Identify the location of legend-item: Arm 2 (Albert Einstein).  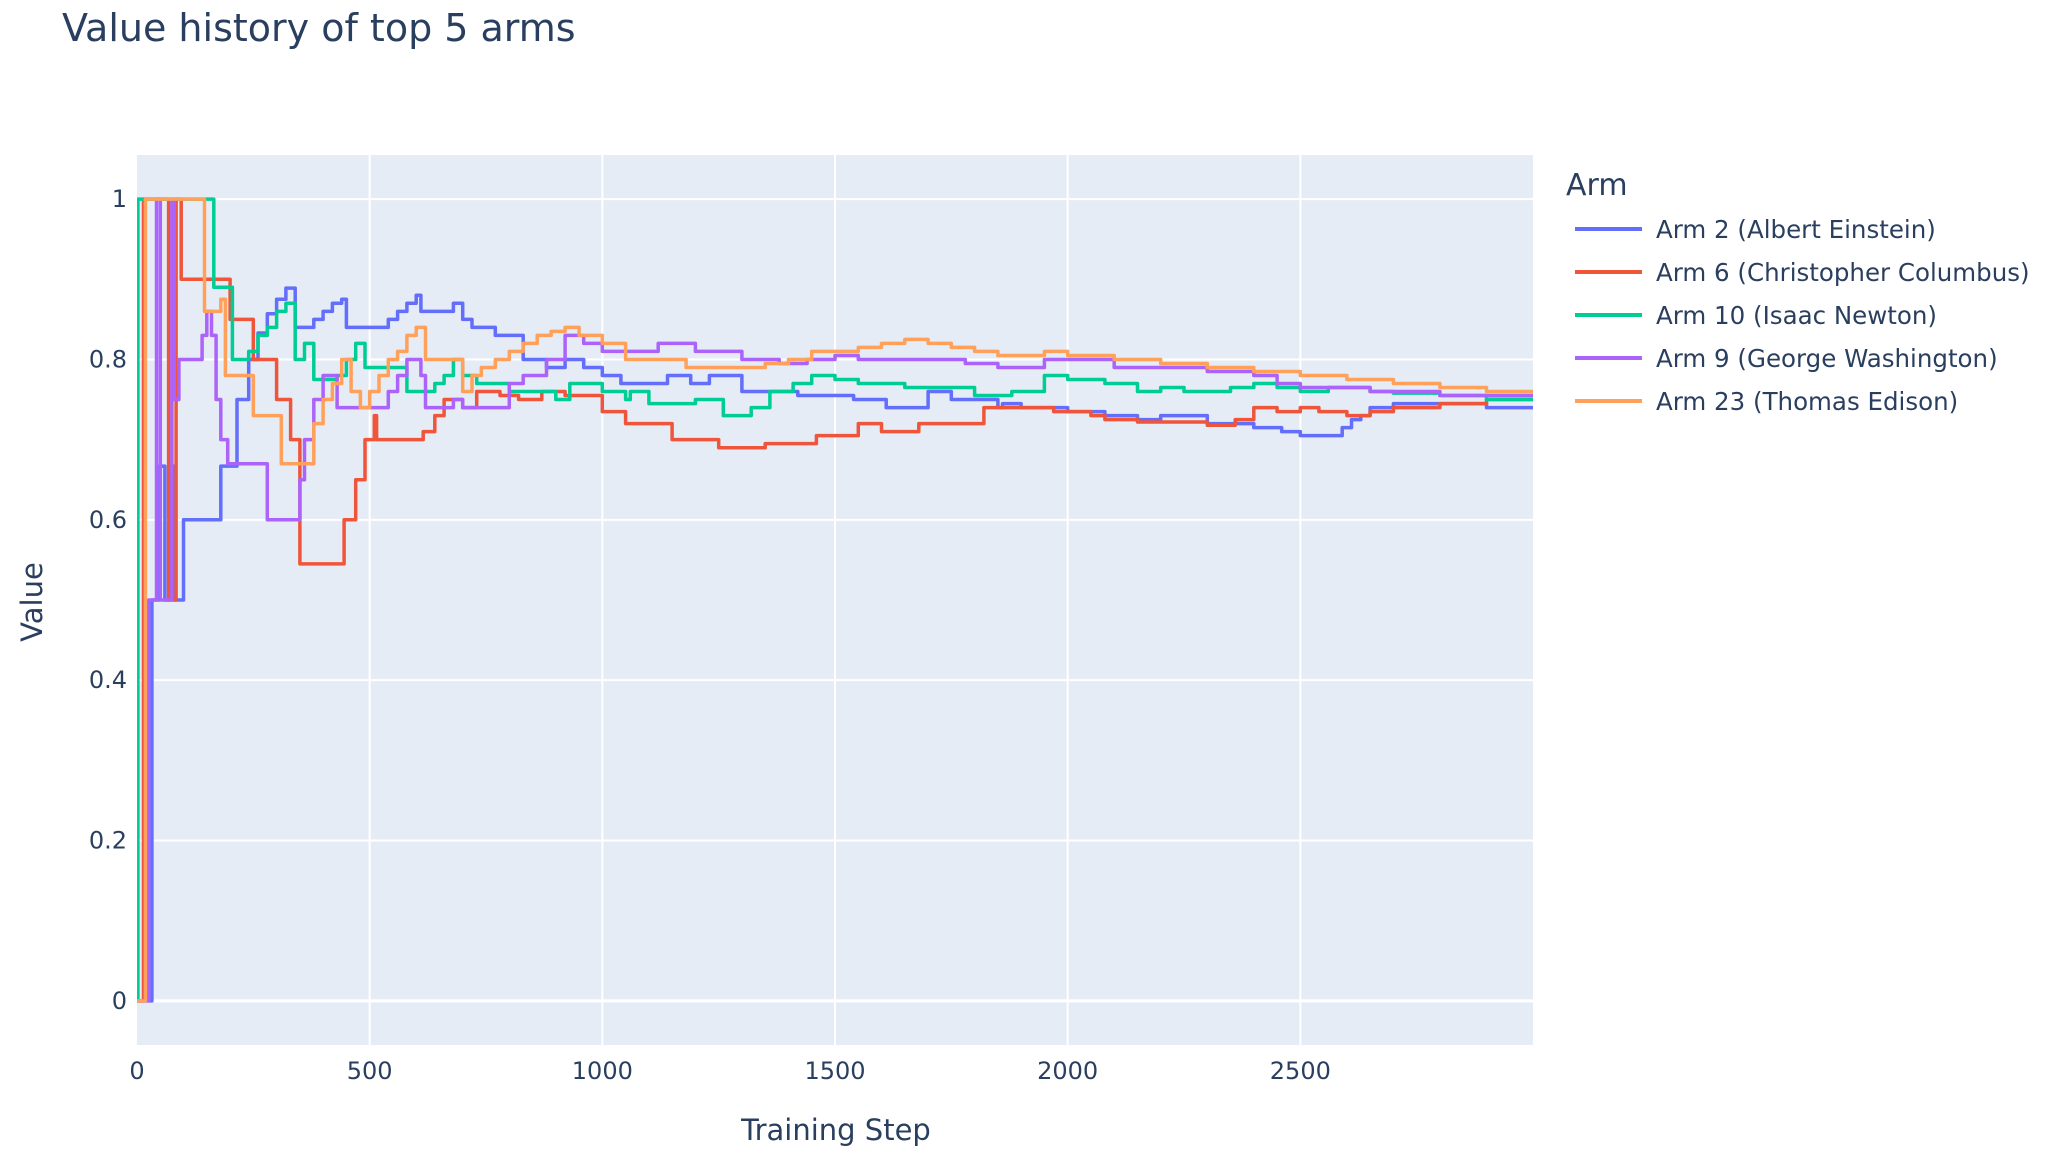
(1755, 229).